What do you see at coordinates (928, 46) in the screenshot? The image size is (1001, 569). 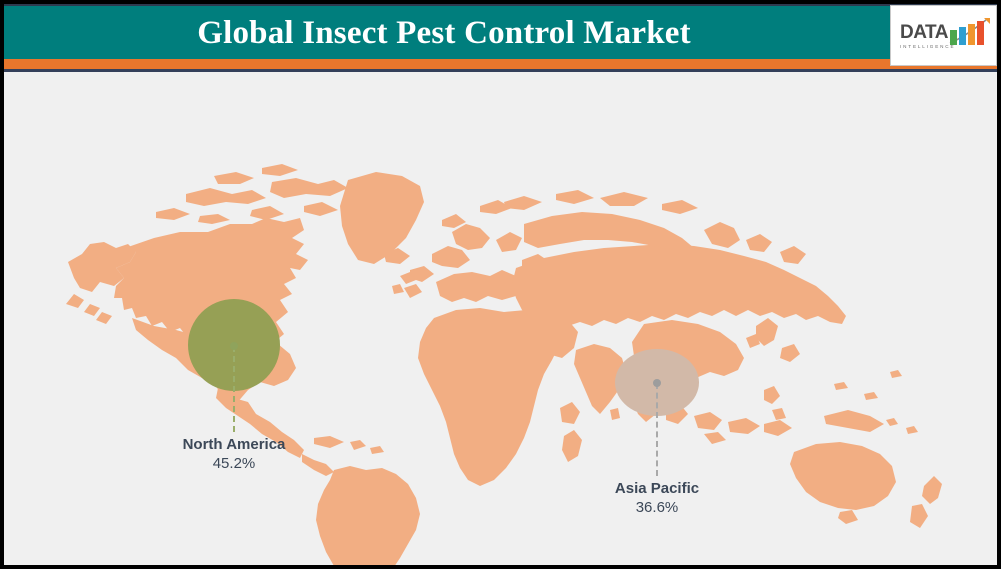 I see `logo-tagline: INTELLIGENCE` at bounding box center [928, 46].